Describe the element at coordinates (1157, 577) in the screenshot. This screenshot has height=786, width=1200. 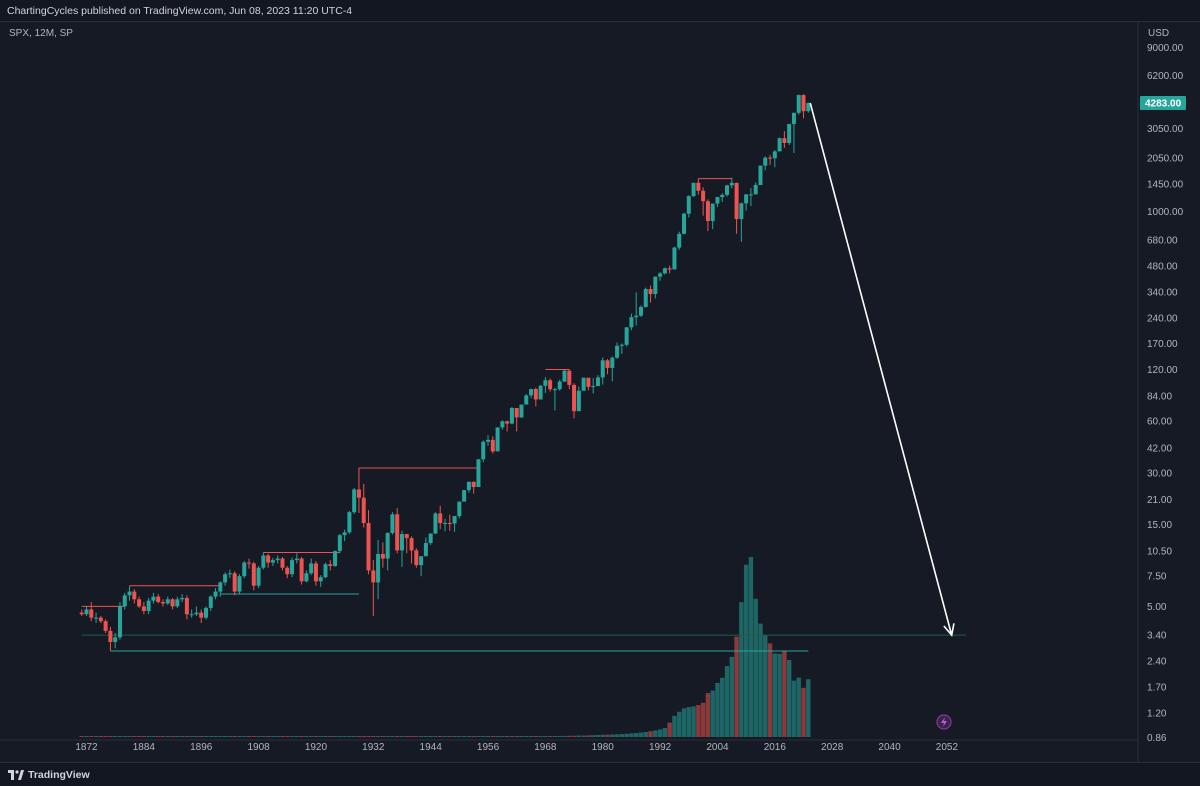
I see `price-axis-label: 7.50` at that location.